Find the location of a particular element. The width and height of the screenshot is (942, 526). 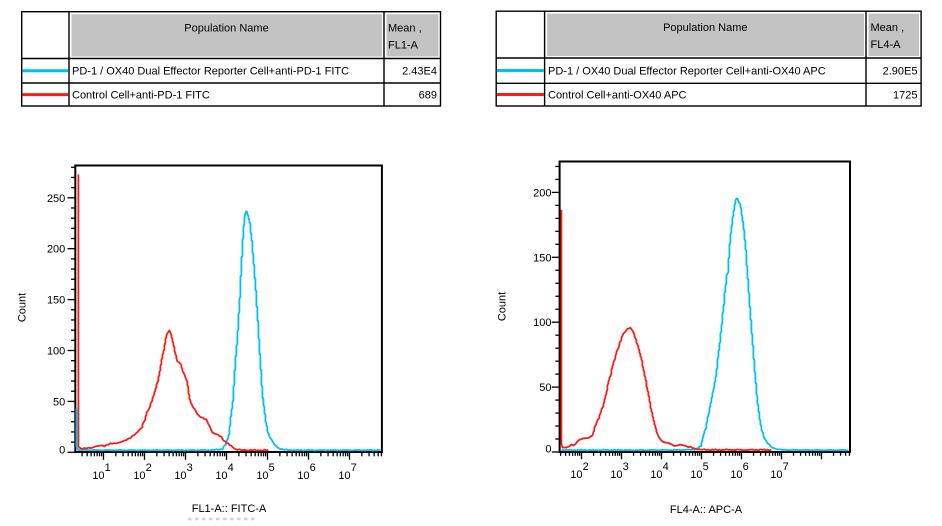

svg-text: 101 is located at coordinates (101, 472).